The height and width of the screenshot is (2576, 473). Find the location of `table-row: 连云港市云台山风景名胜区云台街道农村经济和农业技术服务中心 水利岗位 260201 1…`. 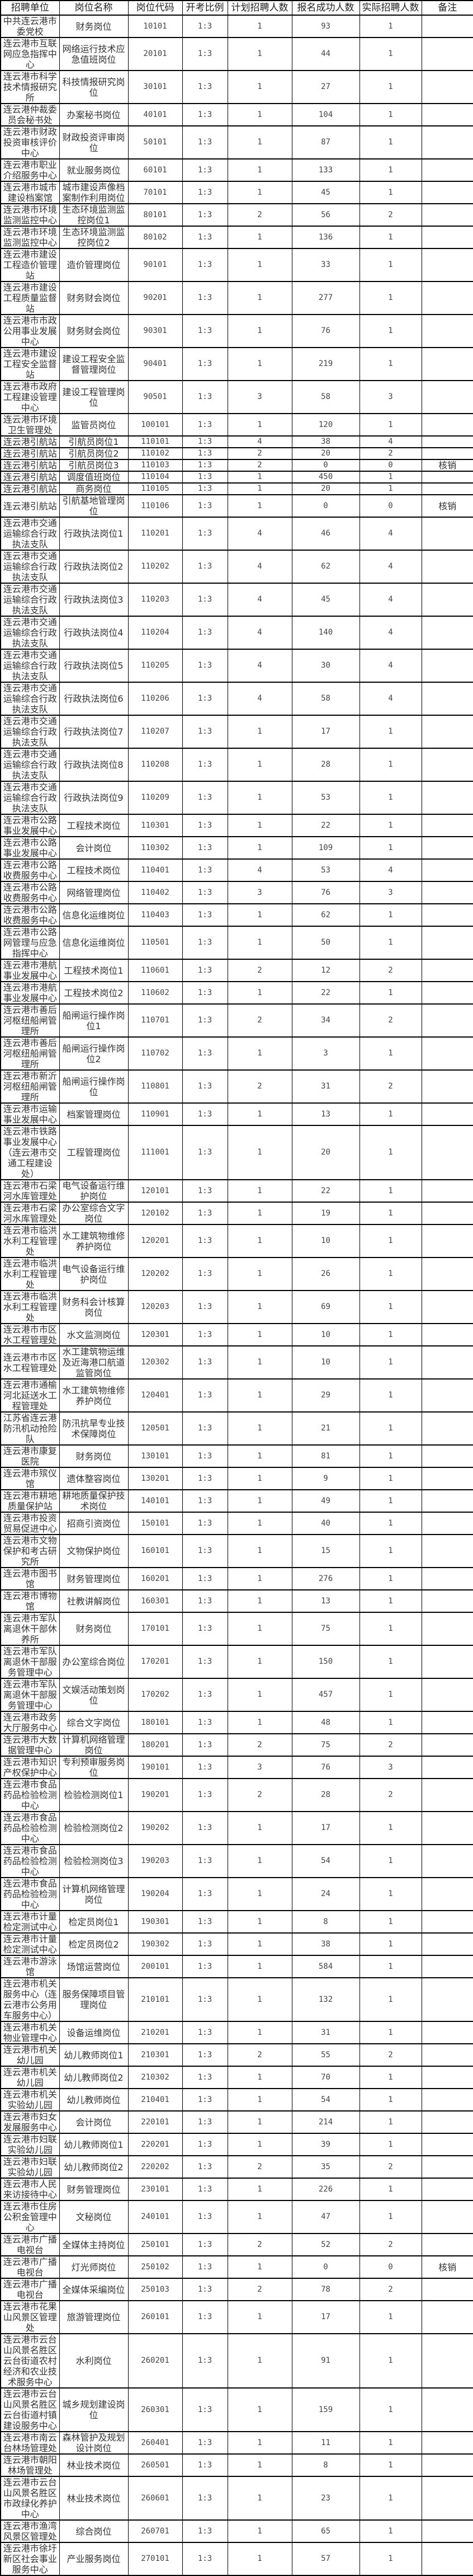

table-row: 连云港市云台山风景名胜区云台街道农村经济和农业技术服务中心 水利岗位 260201 1… is located at coordinates (236, 2361).